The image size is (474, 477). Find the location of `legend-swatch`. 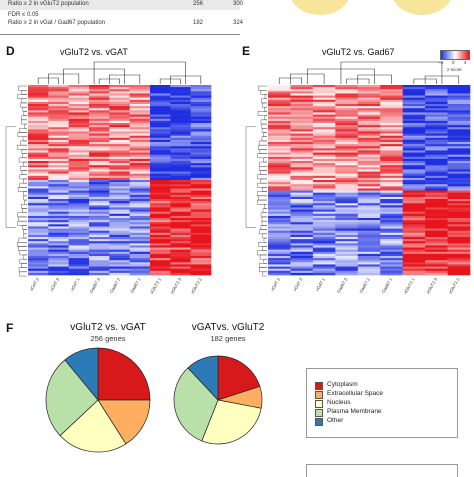

legend-swatch is located at coordinates (319, 395).